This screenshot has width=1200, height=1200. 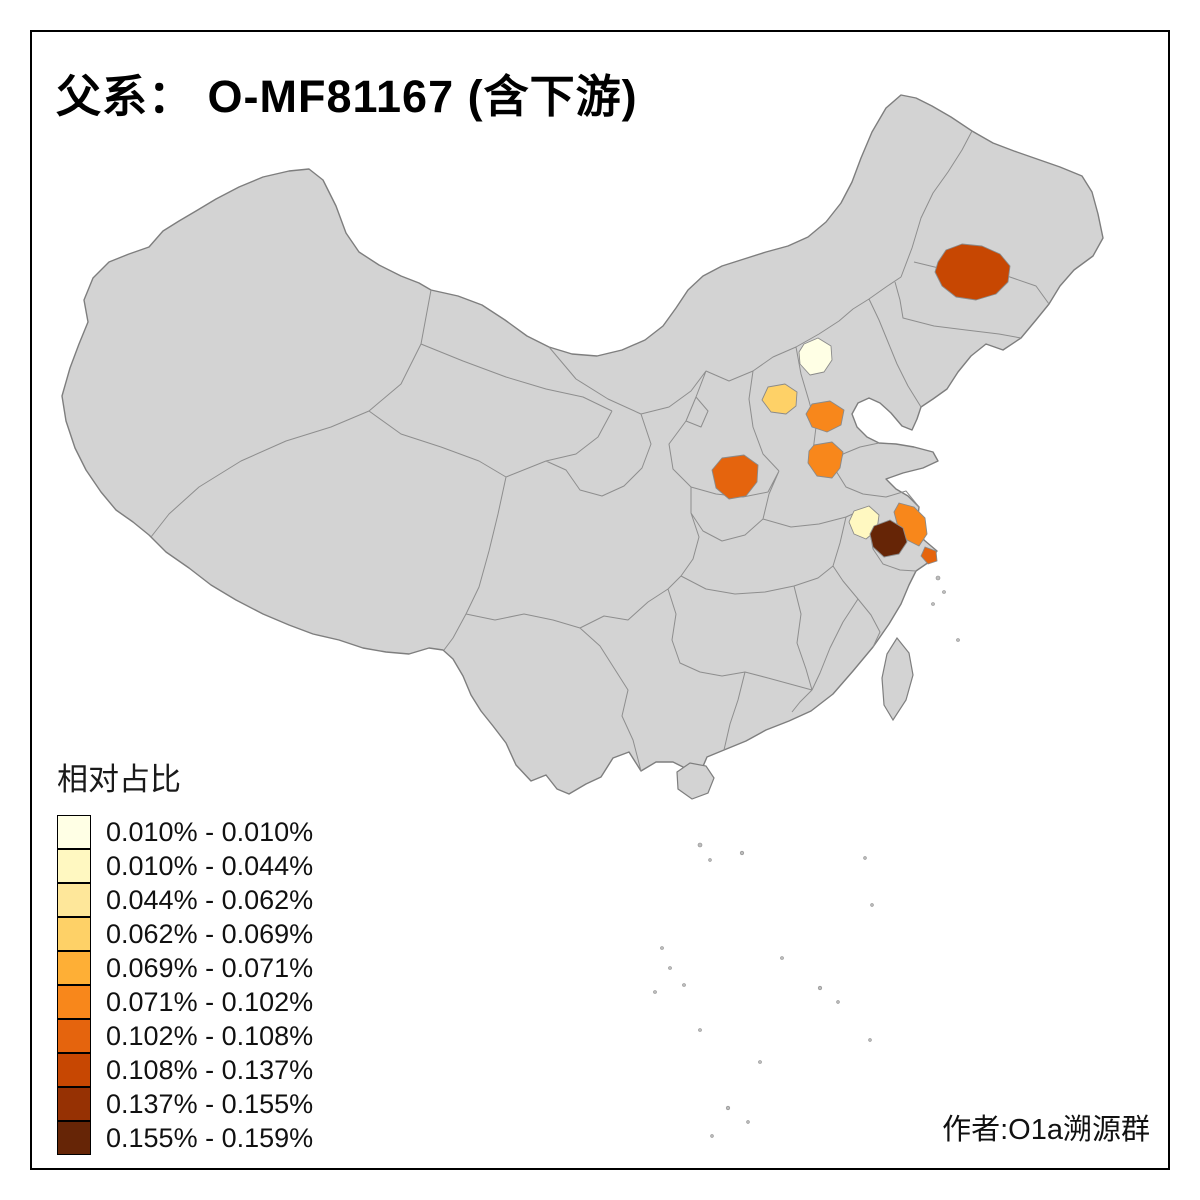 I want to click on legend-item: 0.155% - 0.159%, so click(x=185, y=1137).